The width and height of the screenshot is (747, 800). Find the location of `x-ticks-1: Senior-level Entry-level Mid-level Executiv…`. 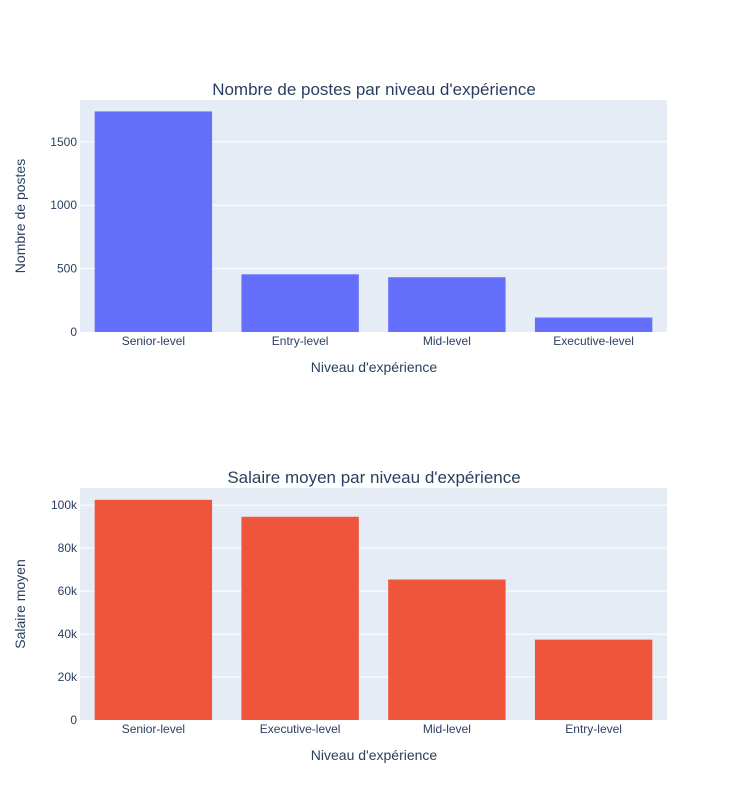

x-ticks-1: Senior-level Entry-level Mid-level Executiv… is located at coordinates (378, 341).